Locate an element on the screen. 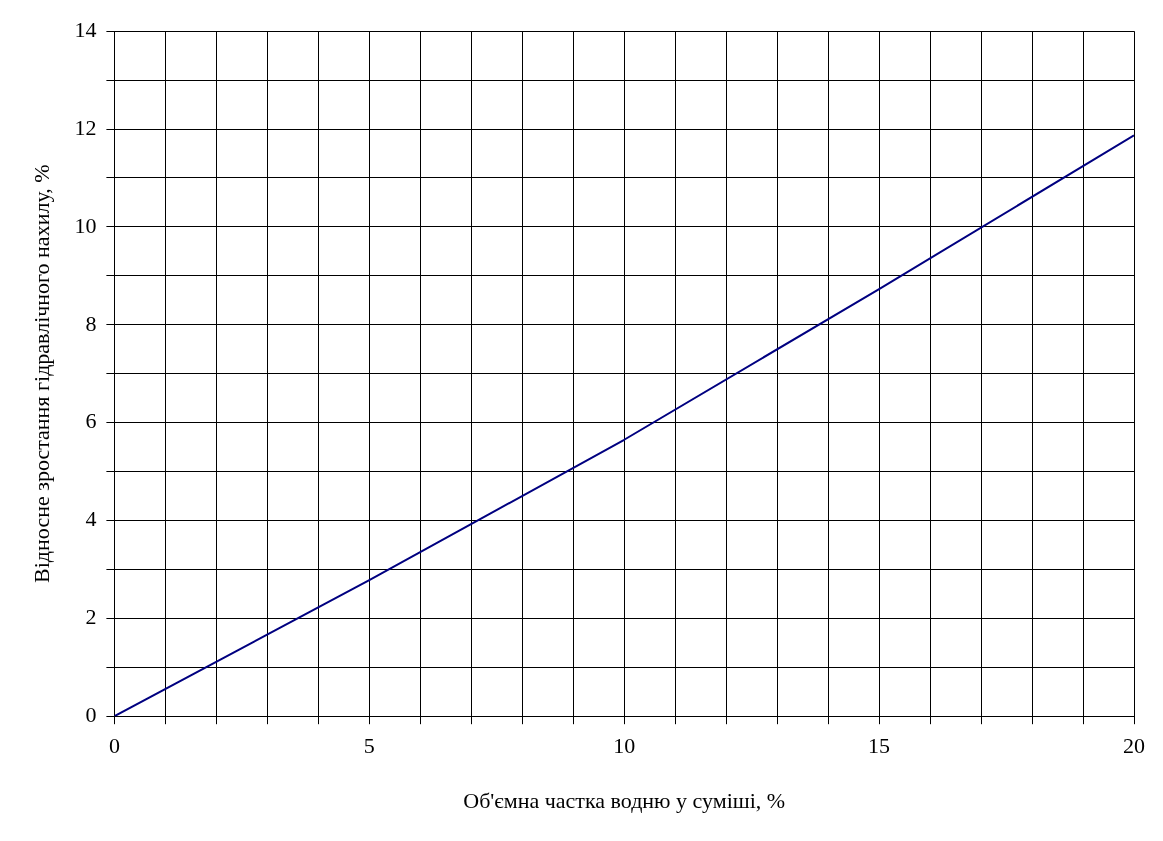 This screenshot has width=1163, height=841. x-tick-label: 5 is located at coordinates (369, 746).